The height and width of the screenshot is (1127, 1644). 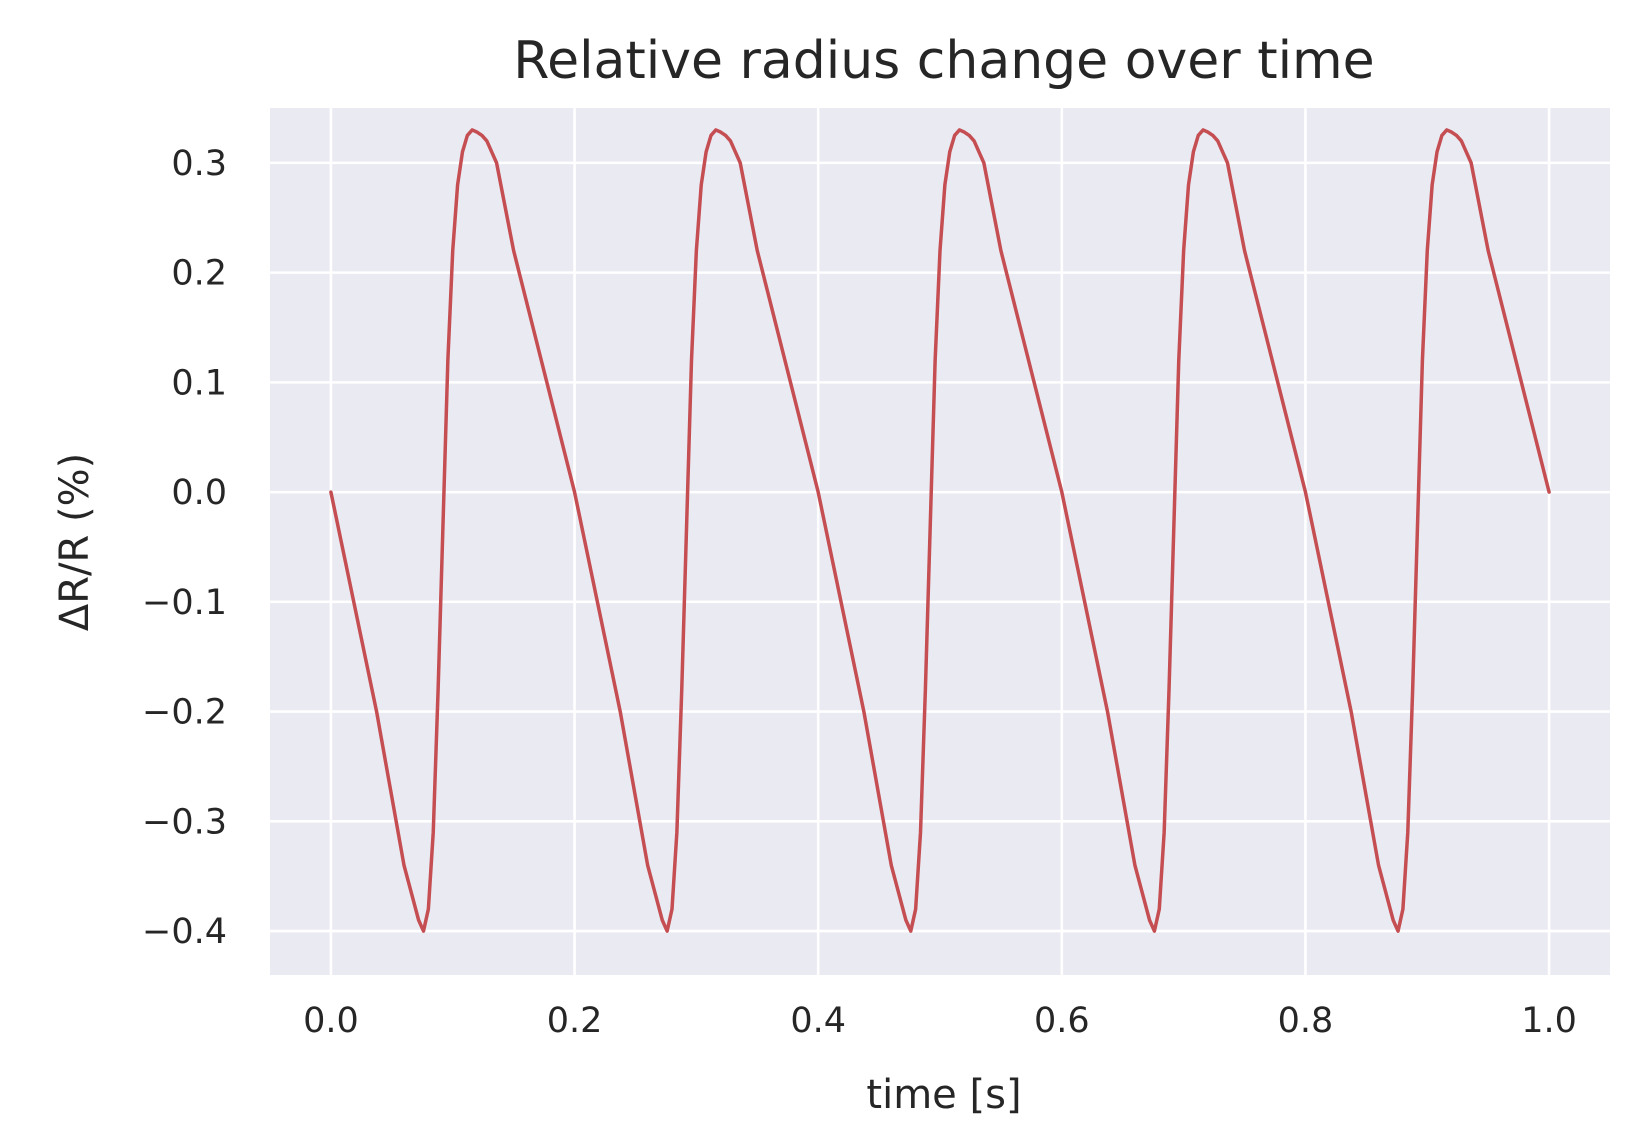 What do you see at coordinates (75, 542) in the screenshot?
I see `y-axis-label: ΔR/R (%)` at bounding box center [75, 542].